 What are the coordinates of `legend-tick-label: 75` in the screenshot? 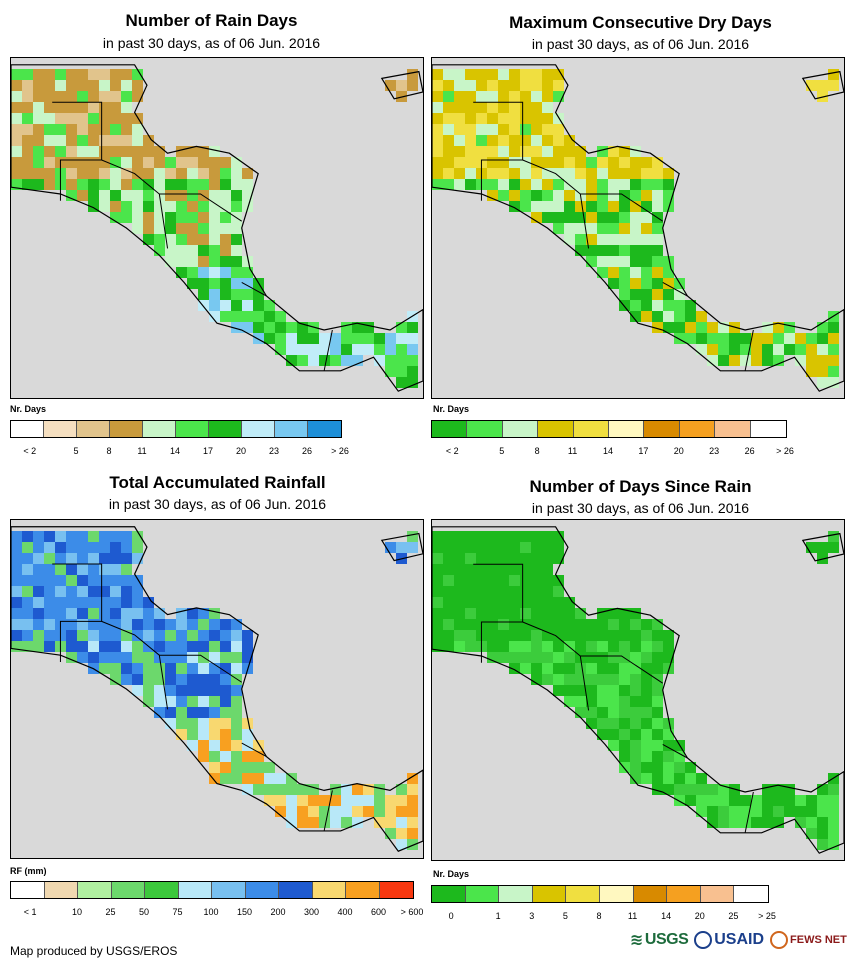 It's located at (177, 912).